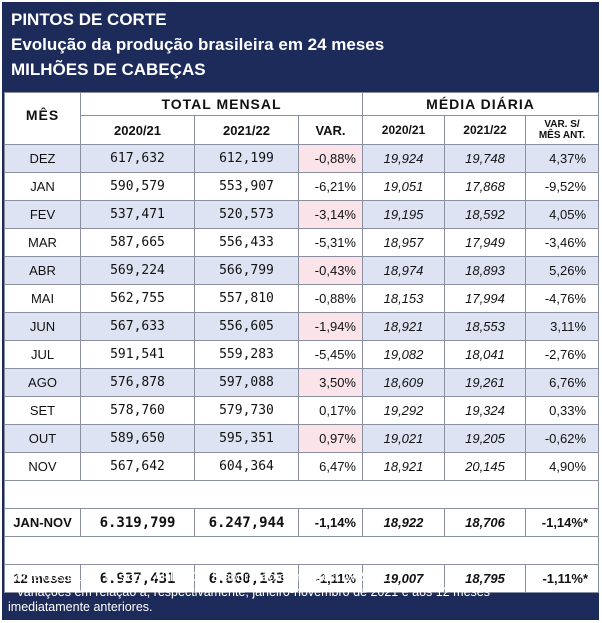 This screenshot has height=623, width=602. I want to click on daily-2122-cell: 17,868, so click(485, 186).